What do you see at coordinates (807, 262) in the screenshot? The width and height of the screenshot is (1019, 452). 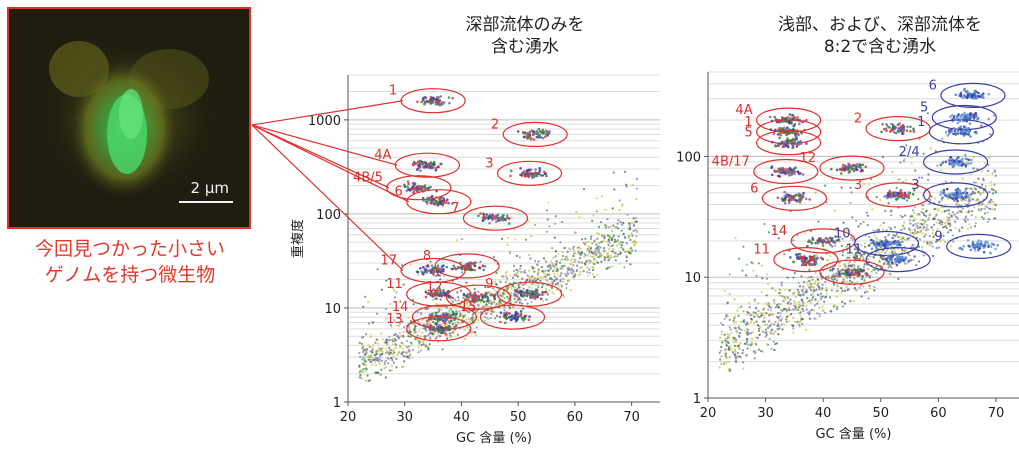 I see `cluster-label: 15` at bounding box center [807, 262].